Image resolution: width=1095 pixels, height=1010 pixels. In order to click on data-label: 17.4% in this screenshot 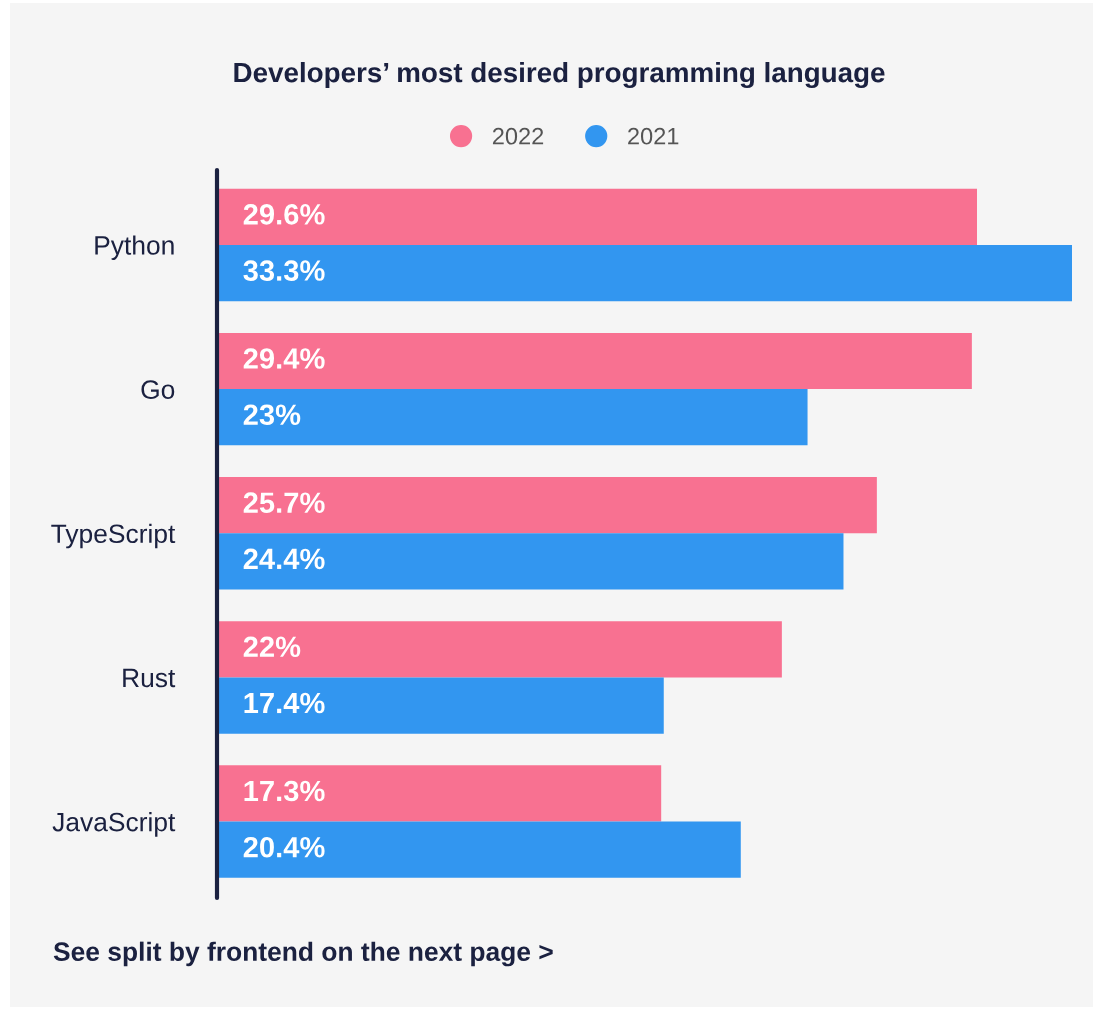, I will do `click(284, 703)`.